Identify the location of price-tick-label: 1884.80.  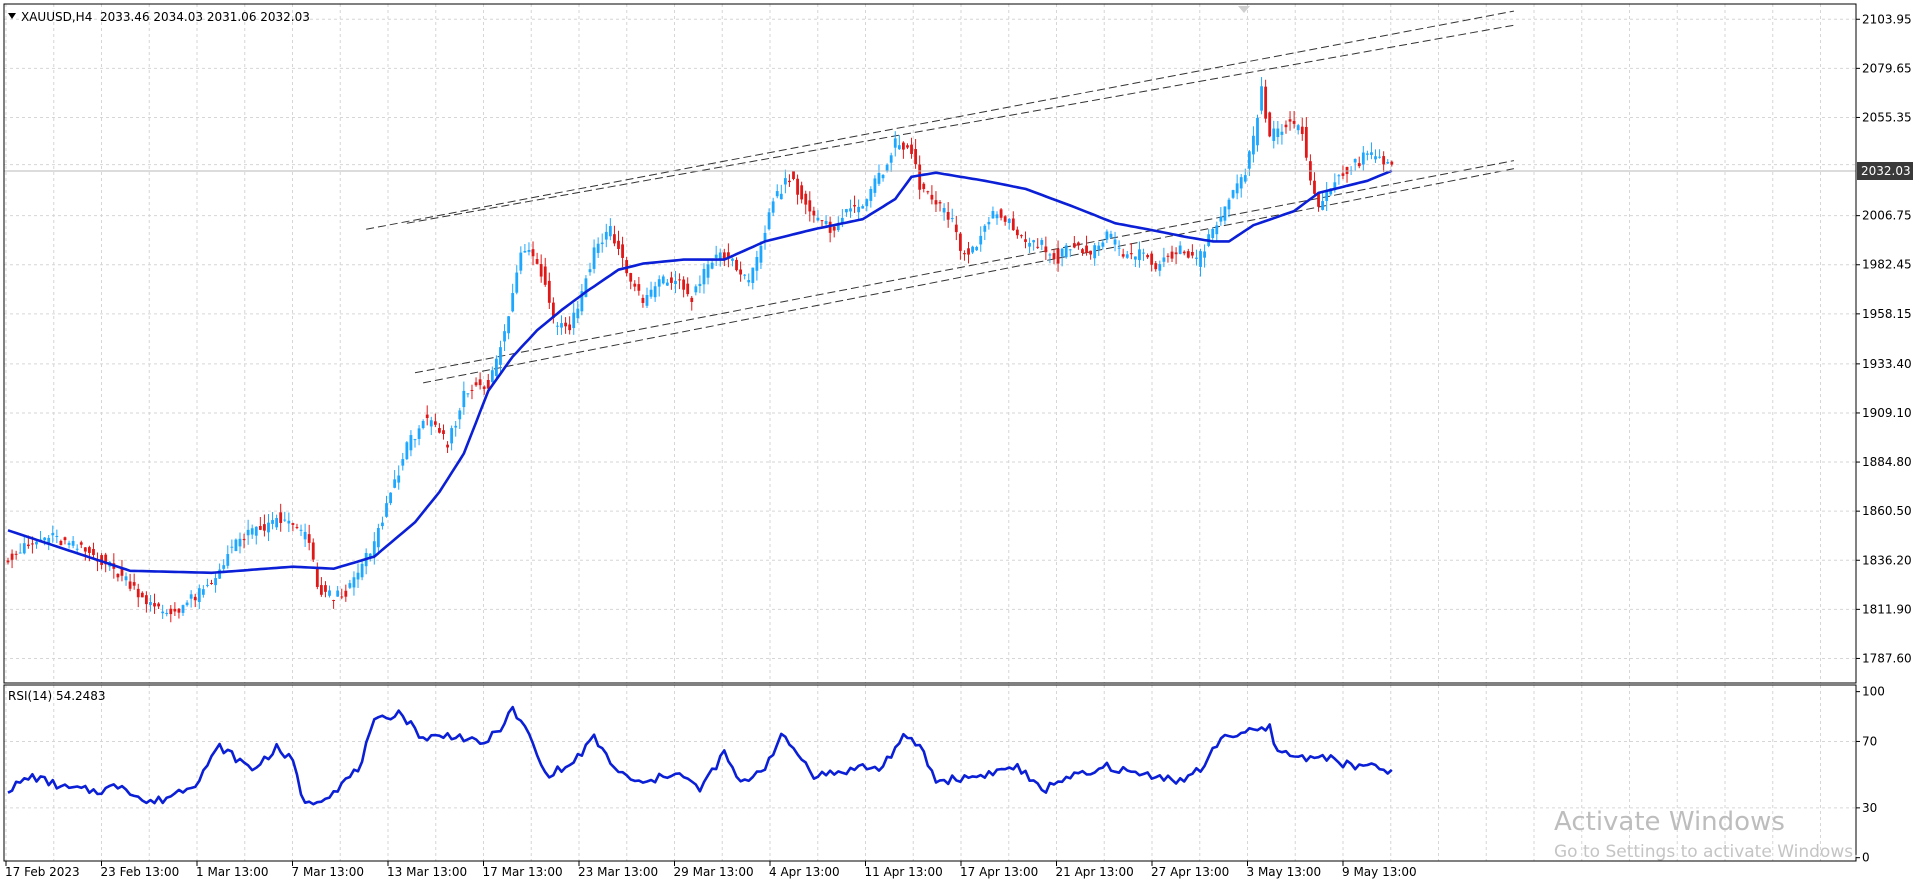
(1887, 462).